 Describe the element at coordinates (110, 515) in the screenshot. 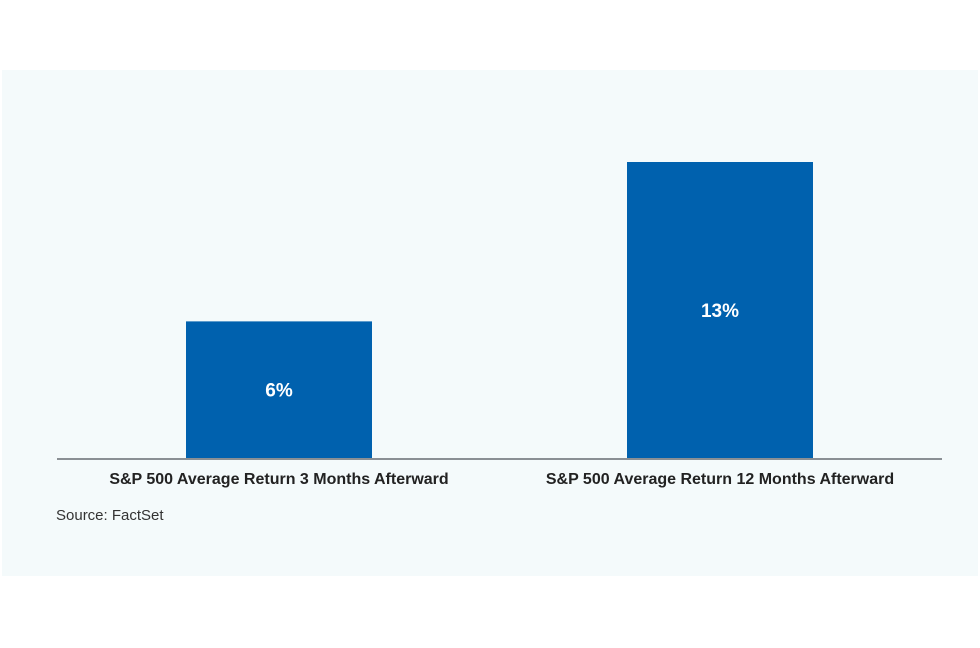

I see `source-note: Source: FactSet` at that location.